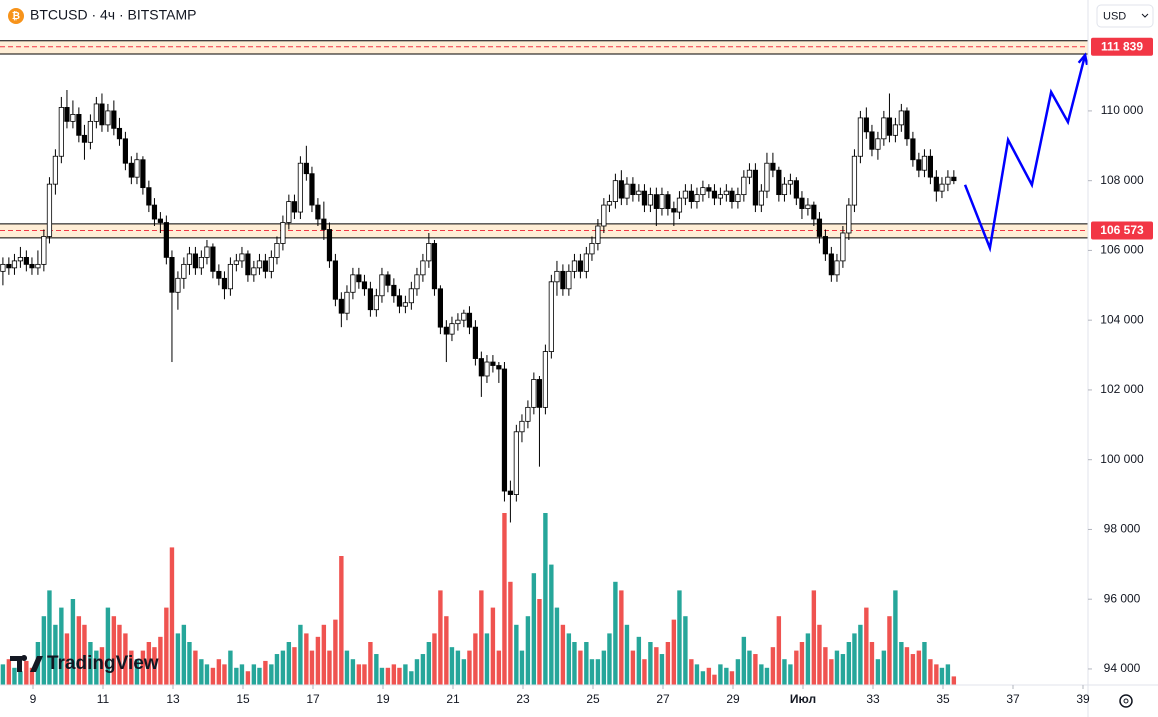 This screenshot has height=717, width=1158. Describe the element at coordinates (943, 699) in the screenshot. I see `x-tick-label: 35` at that location.